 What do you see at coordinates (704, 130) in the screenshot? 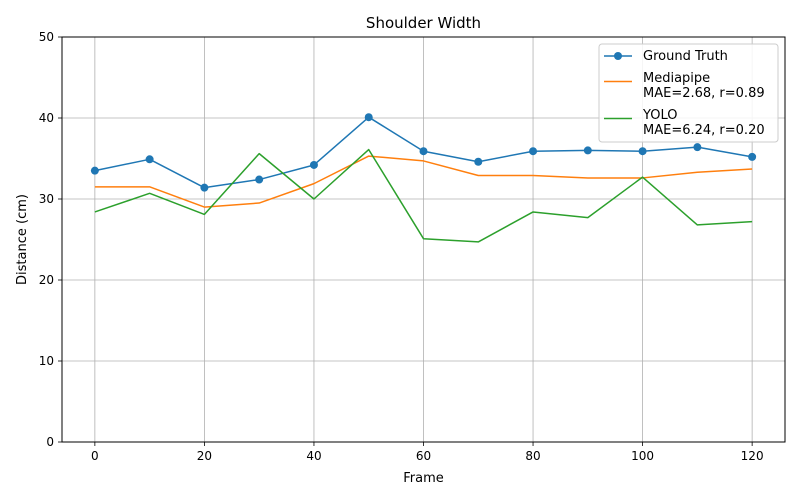
I see `legend-label: MAE=6.24, r=0.20` at bounding box center [704, 130].